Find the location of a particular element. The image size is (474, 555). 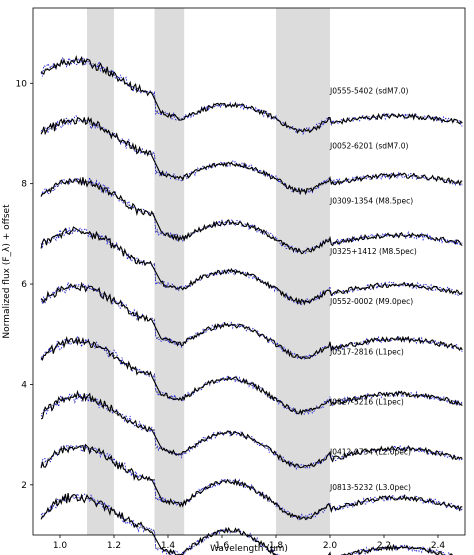

series-label: J0555-5402 (sdM7.0) is located at coordinates (368, 90).